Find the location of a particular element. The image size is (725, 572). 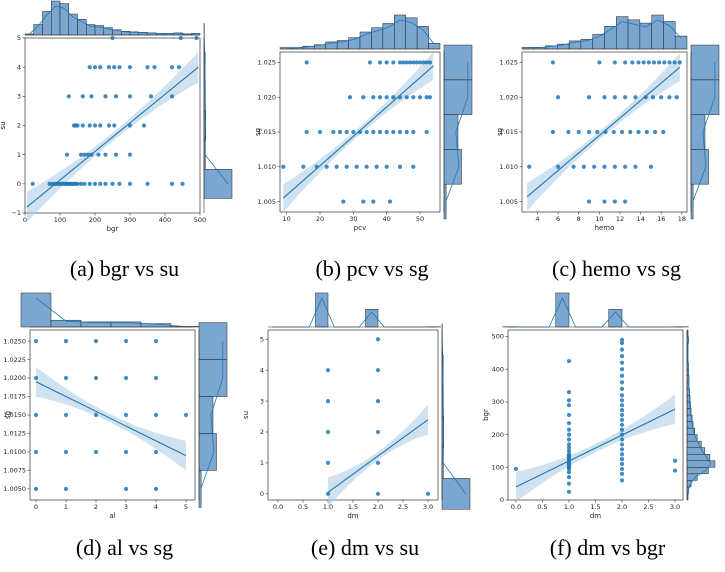

y-tick-label: 200 is located at coordinates (498, 435).